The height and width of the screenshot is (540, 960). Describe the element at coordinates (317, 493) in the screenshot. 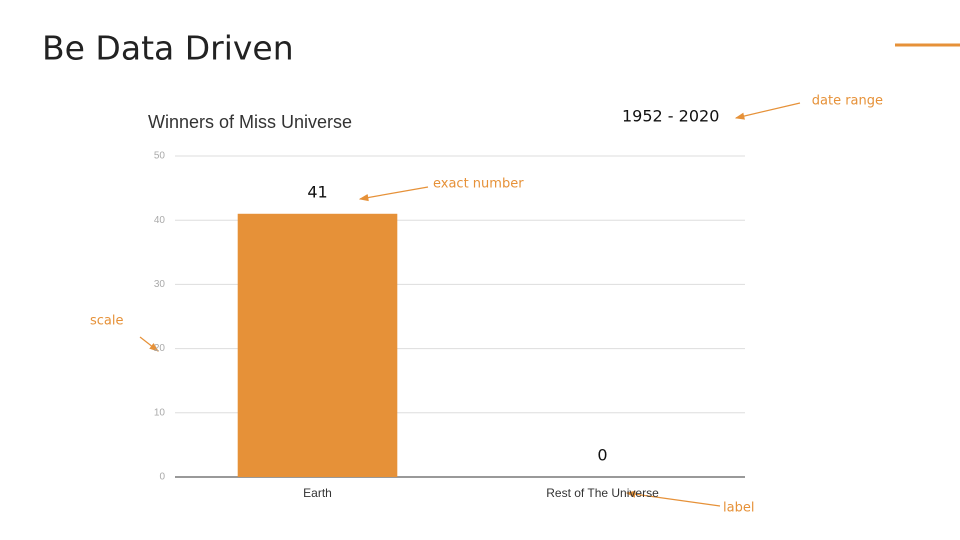

I see `x-tick-label: Earth` at that location.